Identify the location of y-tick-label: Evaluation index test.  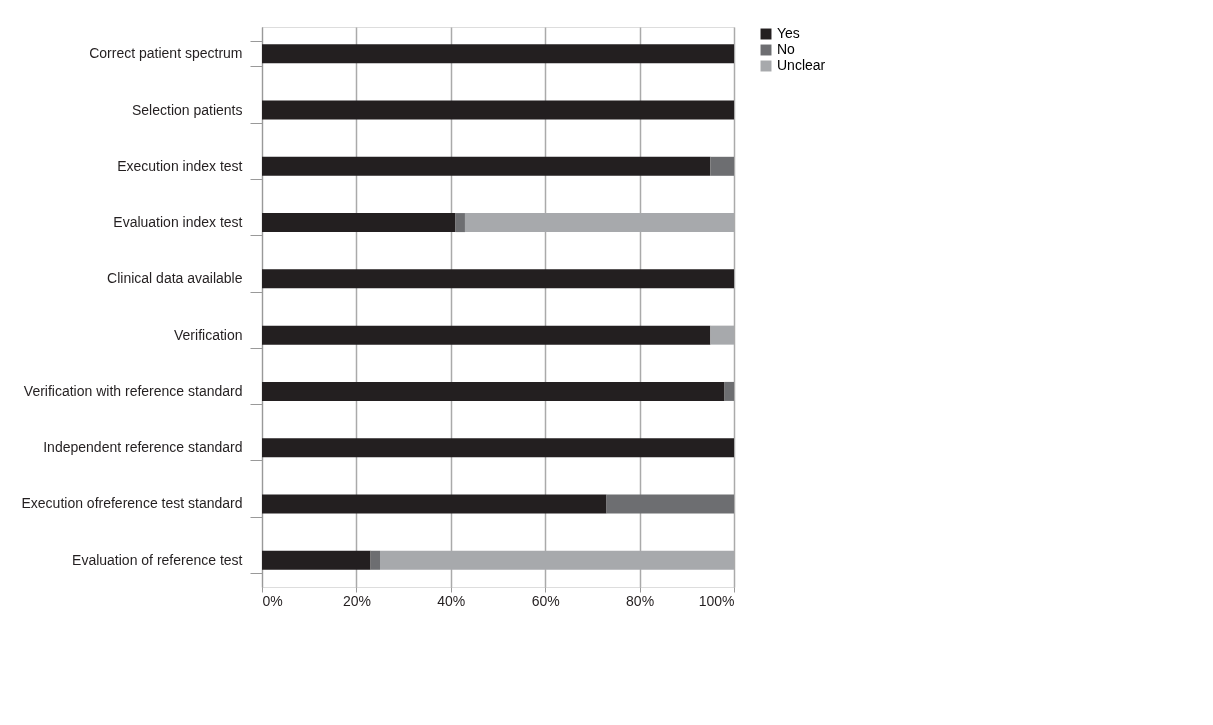
(178, 222).